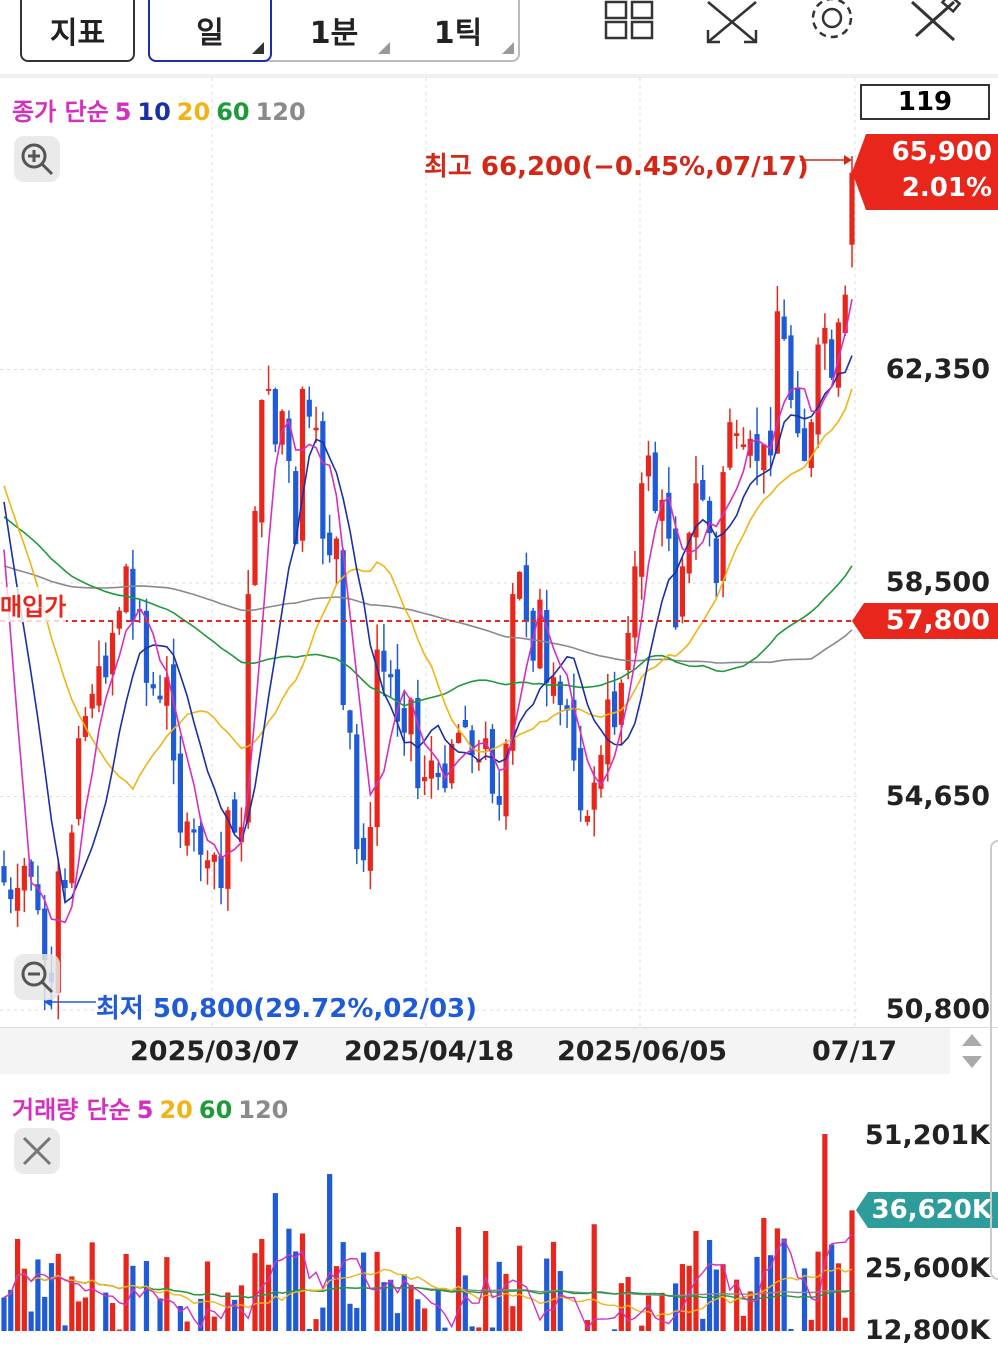  What do you see at coordinates (630, 25) in the screenshot?
I see `layout-grid-icon` at bounding box center [630, 25].